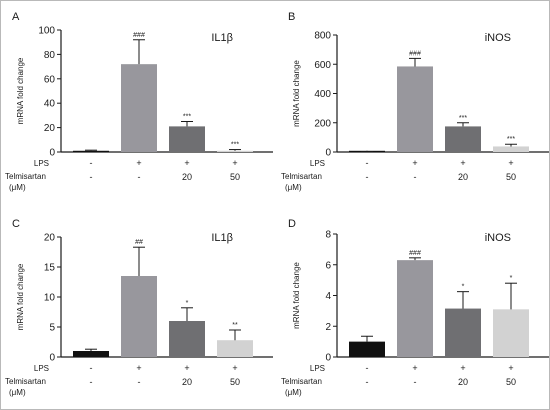 The width and height of the screenshot is (550, 410). What do you see at coordinates (235, 325) in the screenshot?
I see `significance-marker: **` at bounding box center [235, 325].